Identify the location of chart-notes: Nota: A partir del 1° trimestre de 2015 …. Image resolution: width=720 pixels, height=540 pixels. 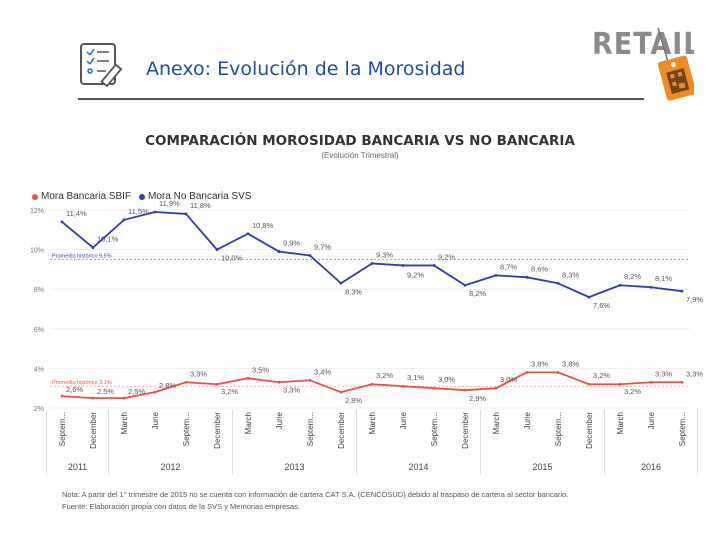
(315, 501).